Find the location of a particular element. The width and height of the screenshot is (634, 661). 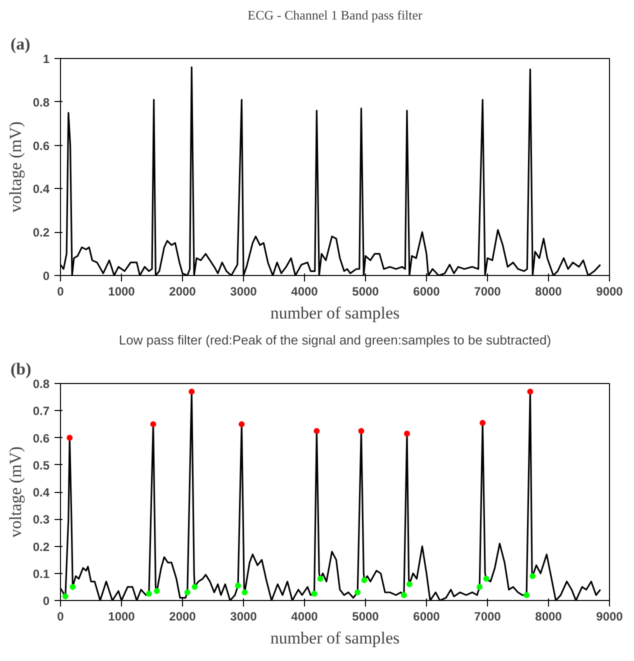

text: (b) is located at coordinates (21, 369).